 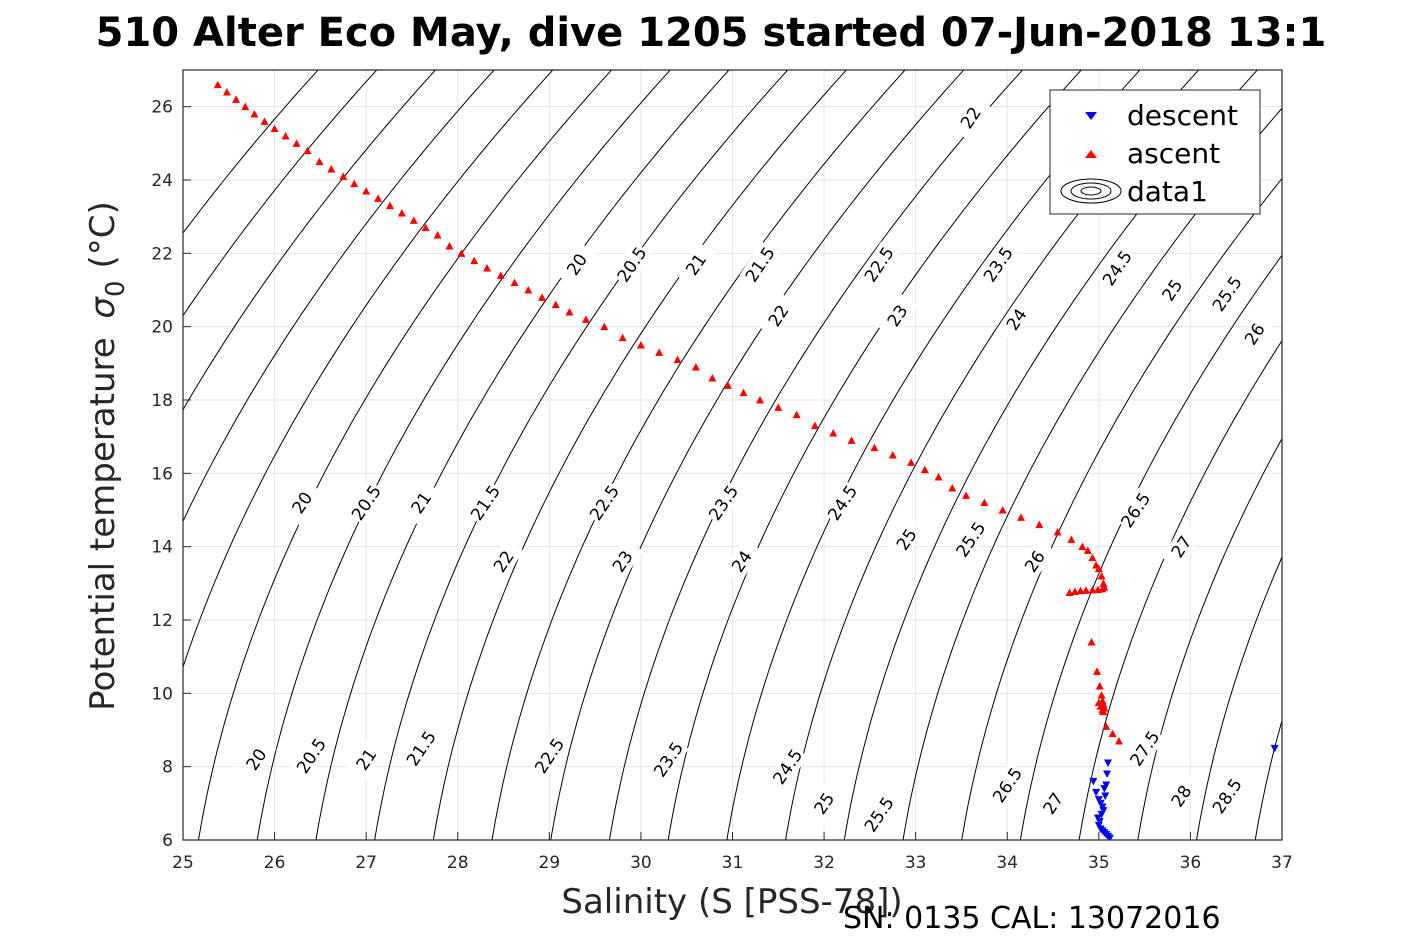 What do you see at coordinates (550, 863) in the screenshot?
I see `x-tick-label: 29` at bounding box center [550, 863].